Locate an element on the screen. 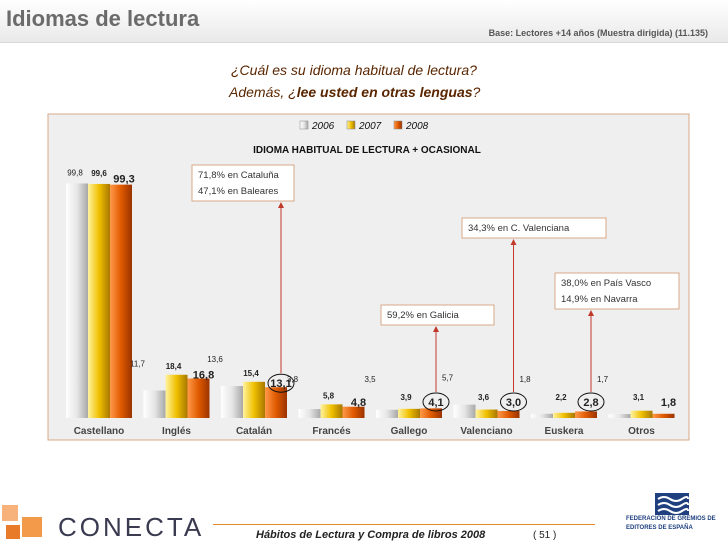 Image resolution: width=728 pixels, height=546 pixels. callout-text-Euskera-0: 38,0% en País Vasco is located at coordinates (606, 283).